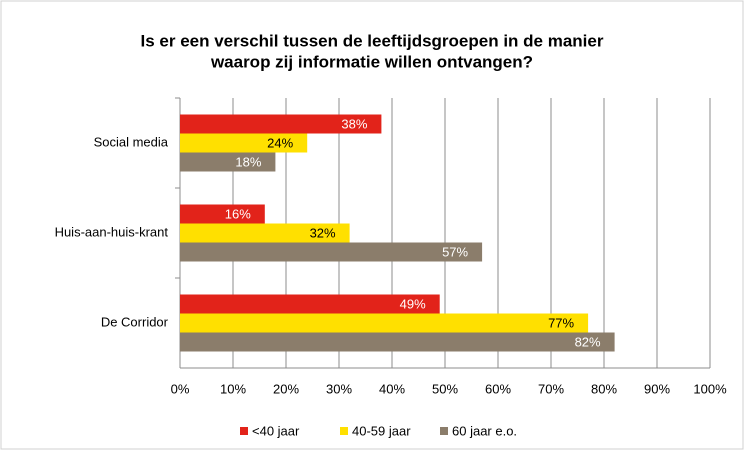 This screenshot has height=450, width=744. I want to click on y-tick-label: Huis-aan-huis-krant, so click(112, 231).